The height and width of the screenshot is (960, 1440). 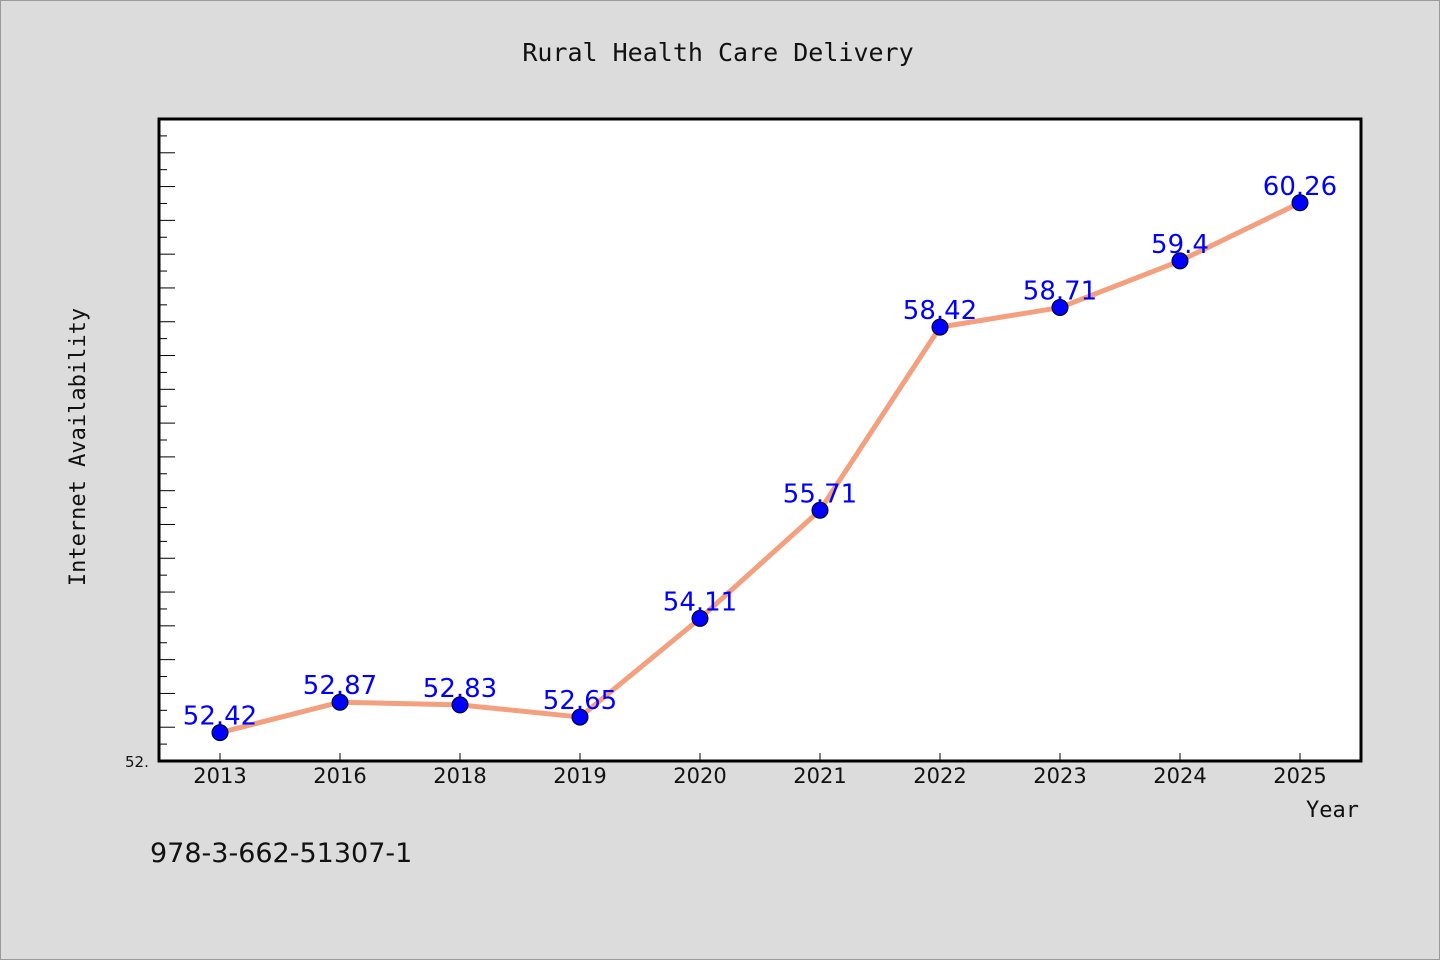 What do you see at coordinates (1060, 292) in the screenshot?
I see `data-label: 58.71` at bounding box center [1060, 292].